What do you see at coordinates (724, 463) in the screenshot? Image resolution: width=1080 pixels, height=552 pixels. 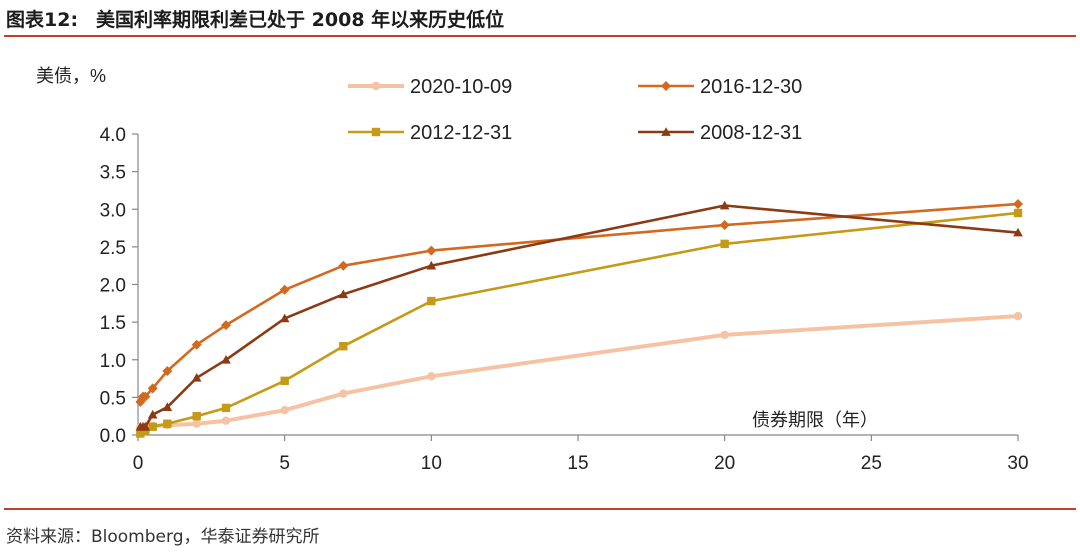 I see `x-tick-label: 20` at bounding box center [724, 463].